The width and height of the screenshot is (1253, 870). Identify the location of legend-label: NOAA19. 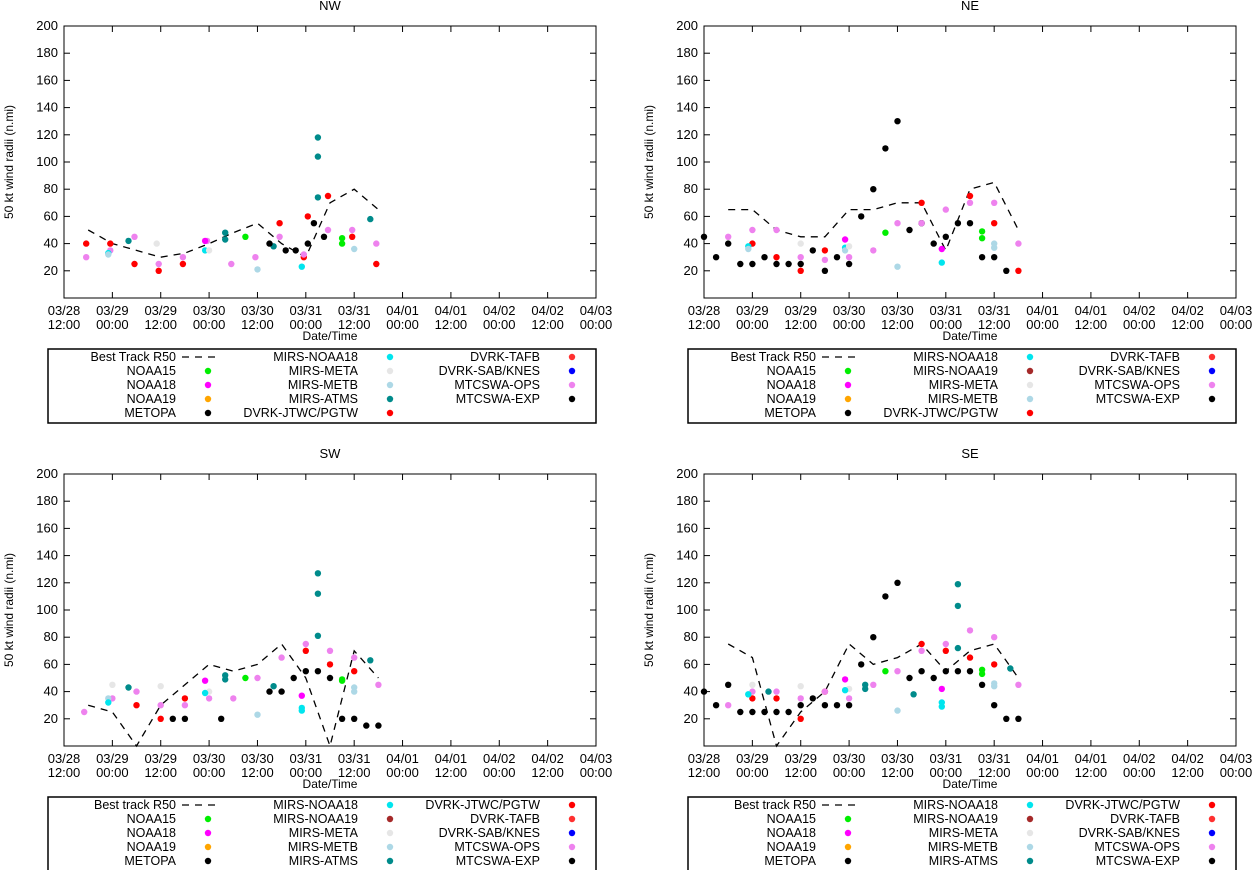
(791, 847).